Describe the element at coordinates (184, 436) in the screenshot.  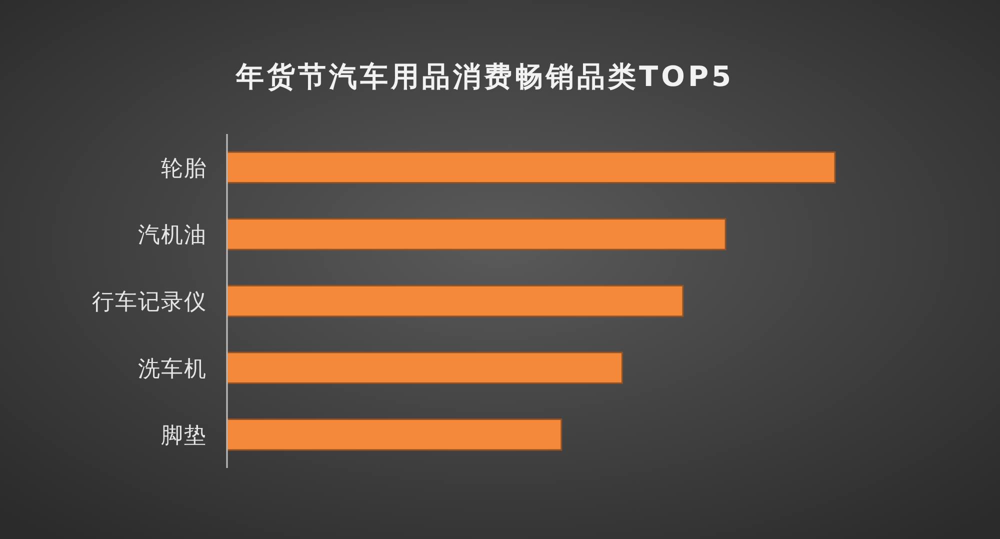
I see `y-tick-label: 脚垫` at that location.